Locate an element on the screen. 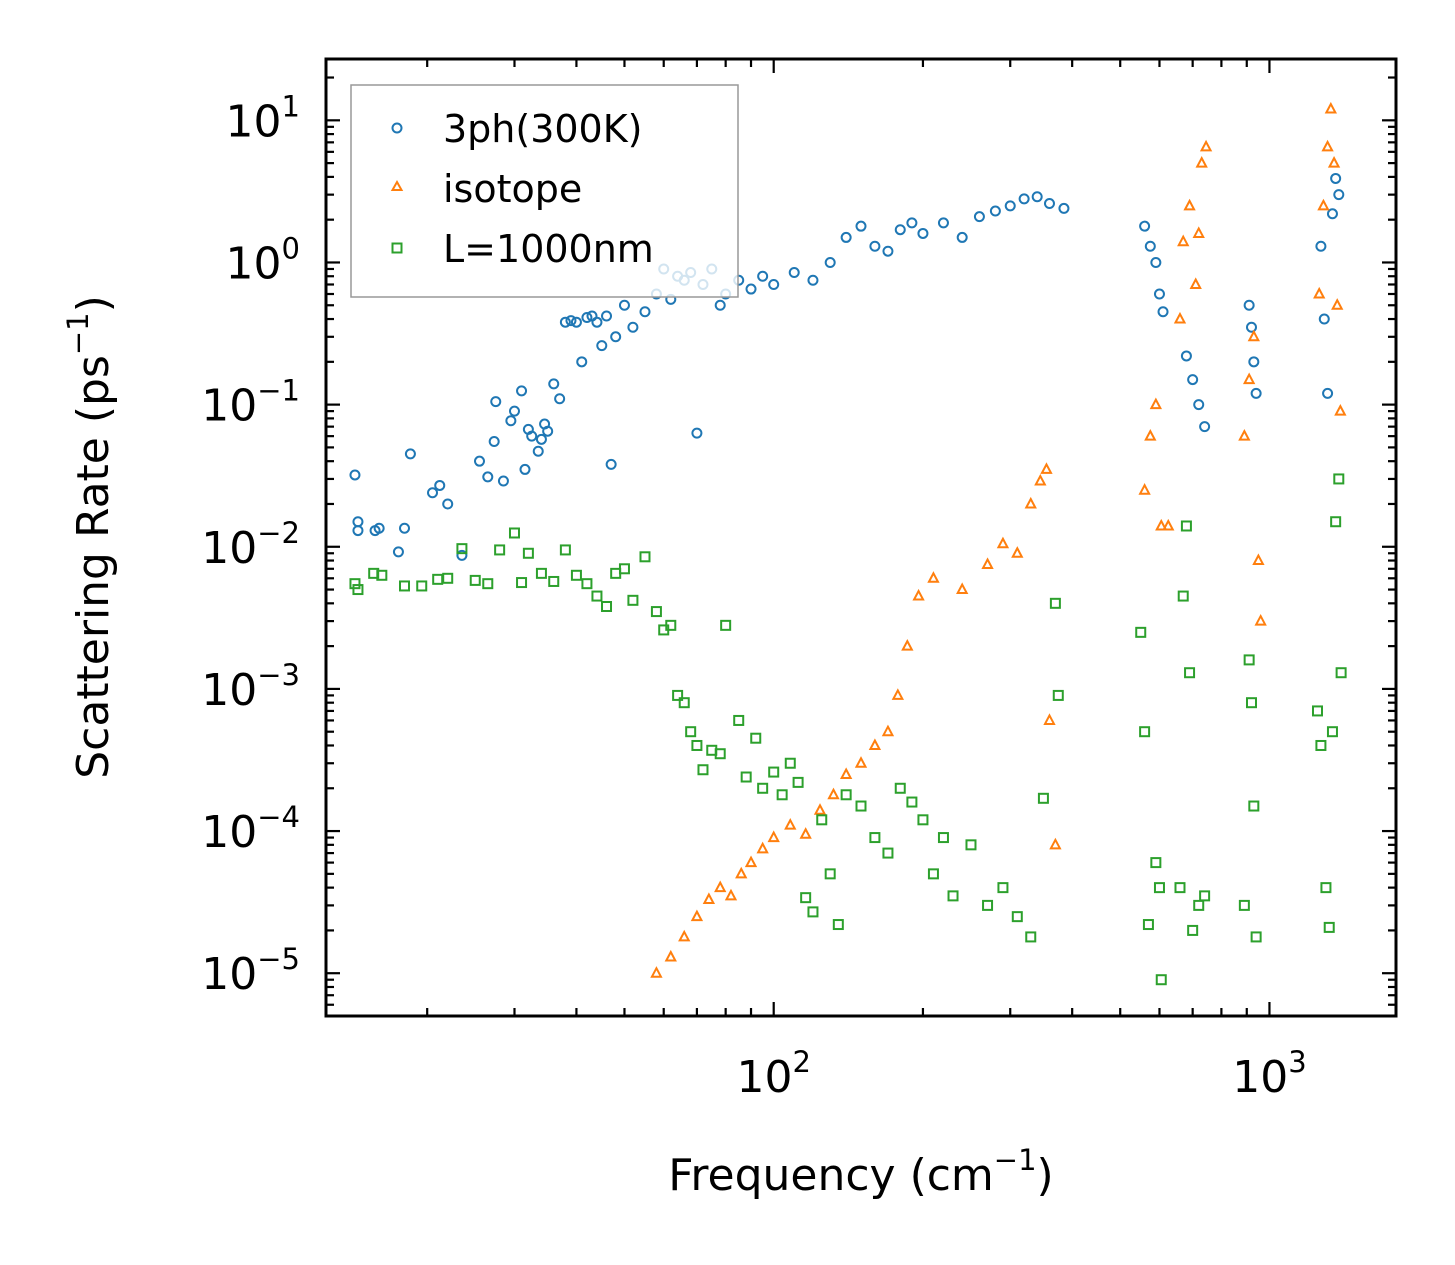 This screenshot has width=1455, height=1265. y-axis-title: Scattering Rate (ps−1) is located at coordinates (90, 537).